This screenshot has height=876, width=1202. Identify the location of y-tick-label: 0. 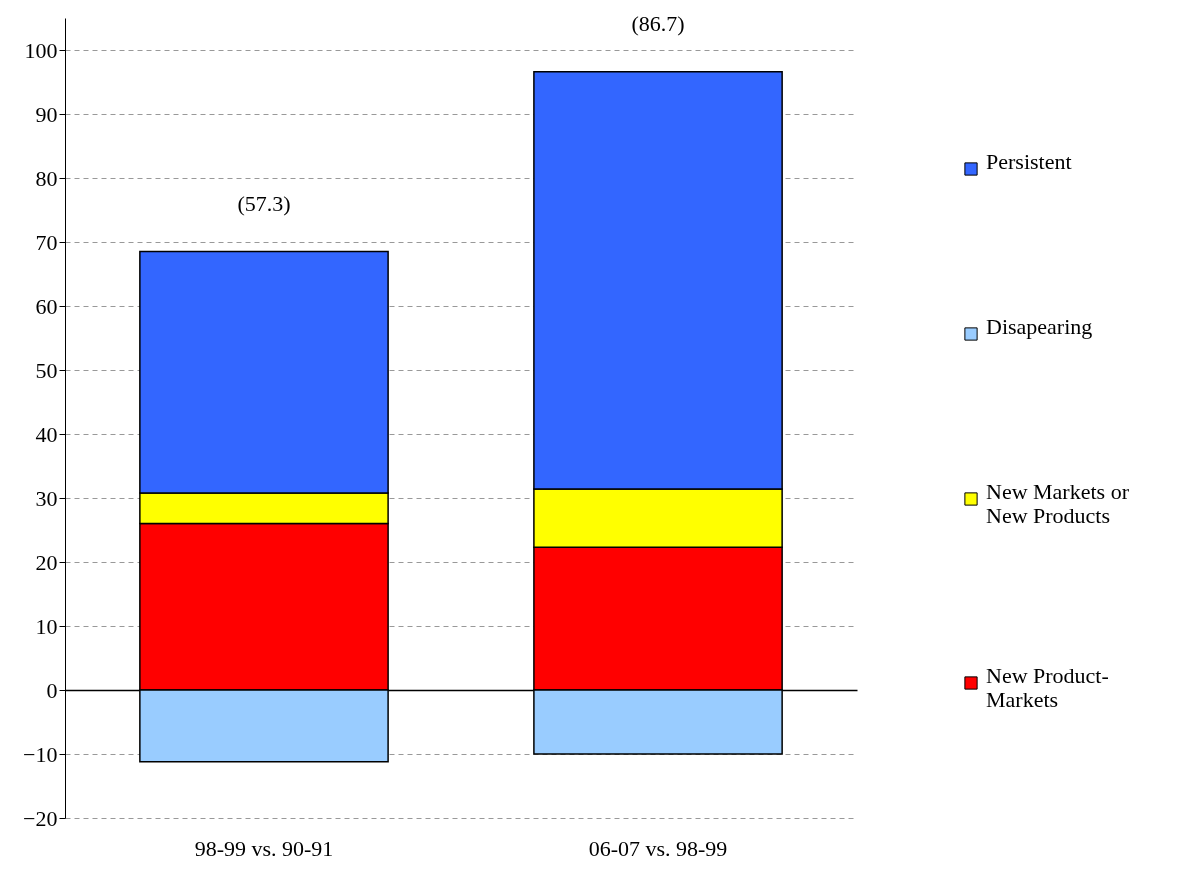
(52, 690).